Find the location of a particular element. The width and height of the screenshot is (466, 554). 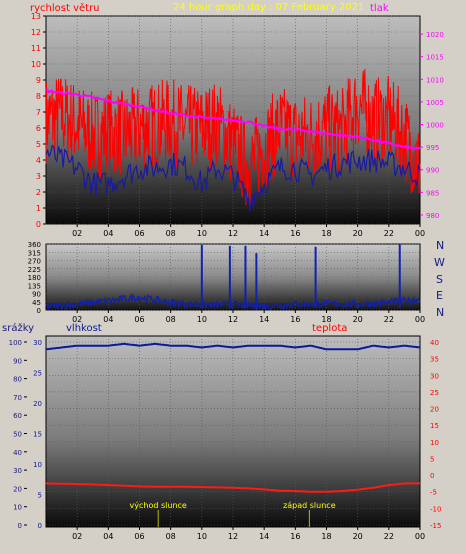

direction-tick-label: 45 is located at coordinates (36, 303).